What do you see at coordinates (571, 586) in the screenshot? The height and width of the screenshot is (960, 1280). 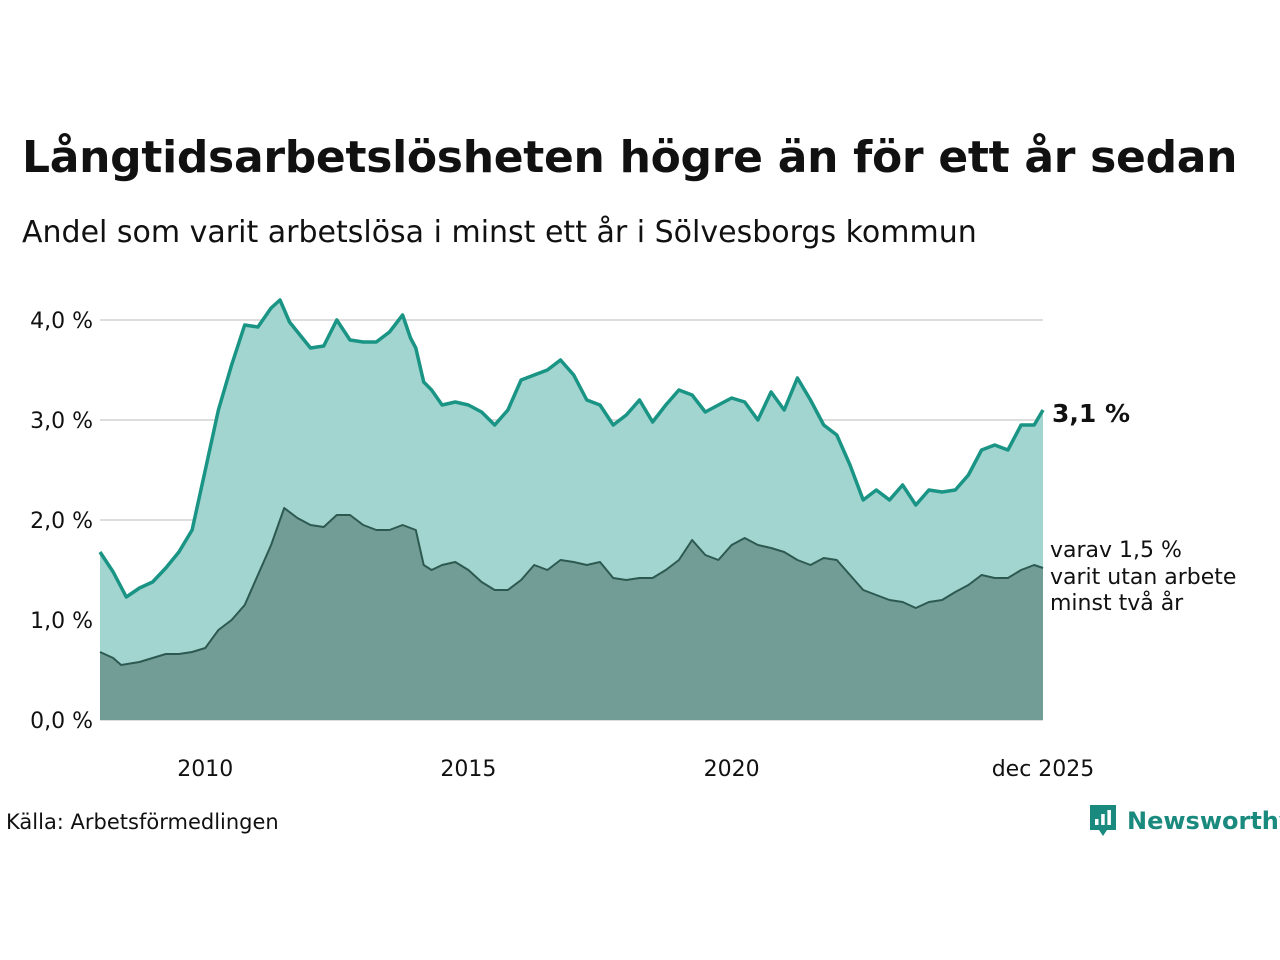 I see `sub-series-line` at bounding box center [571, 586].